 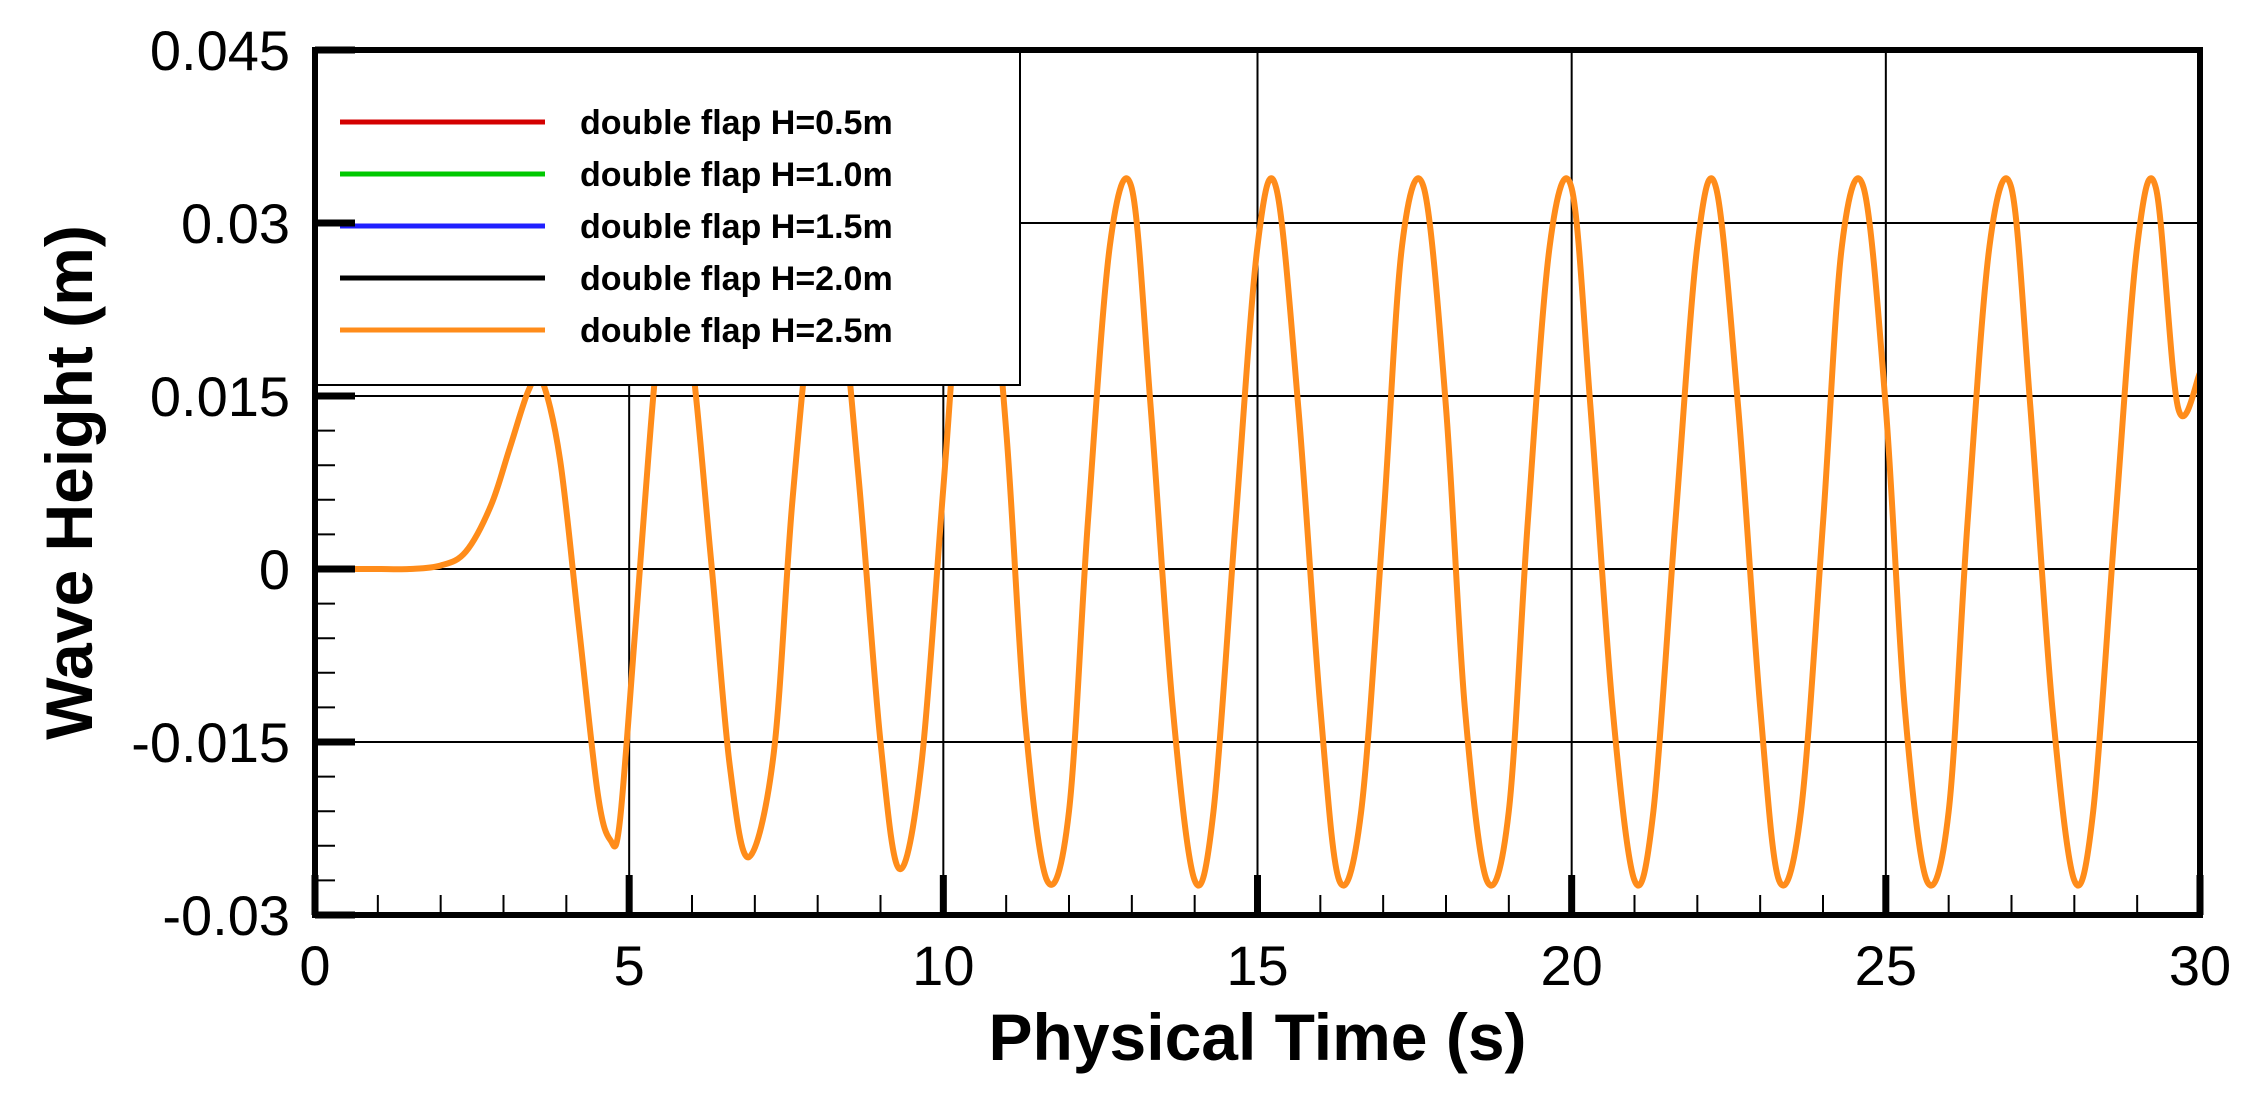 I want to click on x-tick-labels: 0 5 10 15 20 25 30, so click(x=1265, y=965).